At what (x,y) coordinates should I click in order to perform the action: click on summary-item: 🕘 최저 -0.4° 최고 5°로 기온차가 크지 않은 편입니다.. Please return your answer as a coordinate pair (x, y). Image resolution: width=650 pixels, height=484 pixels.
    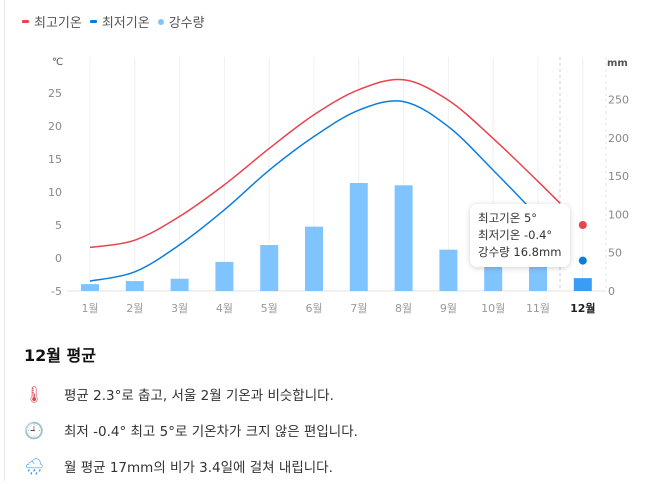
    Looking at the image, I should click on (191, 430).